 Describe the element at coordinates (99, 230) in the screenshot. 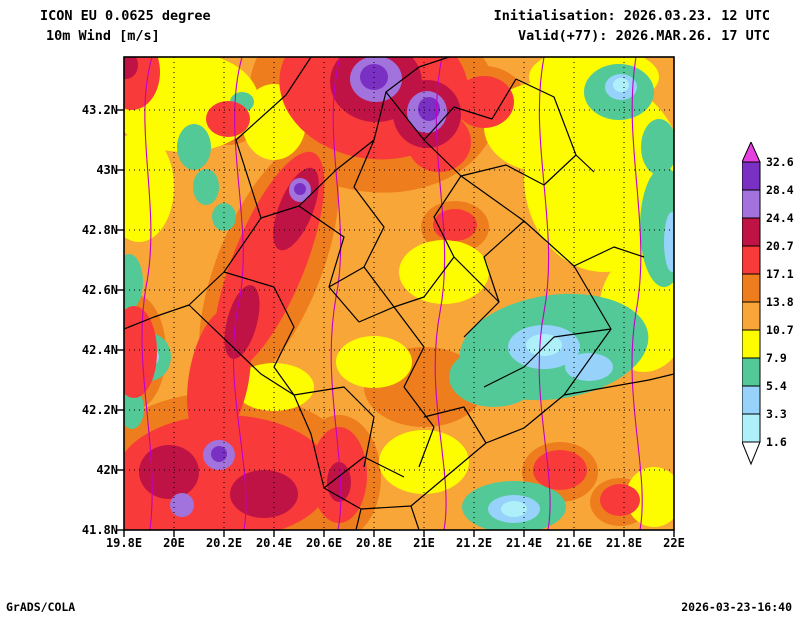

I see `y-tick-label: 42.8N` at that location.